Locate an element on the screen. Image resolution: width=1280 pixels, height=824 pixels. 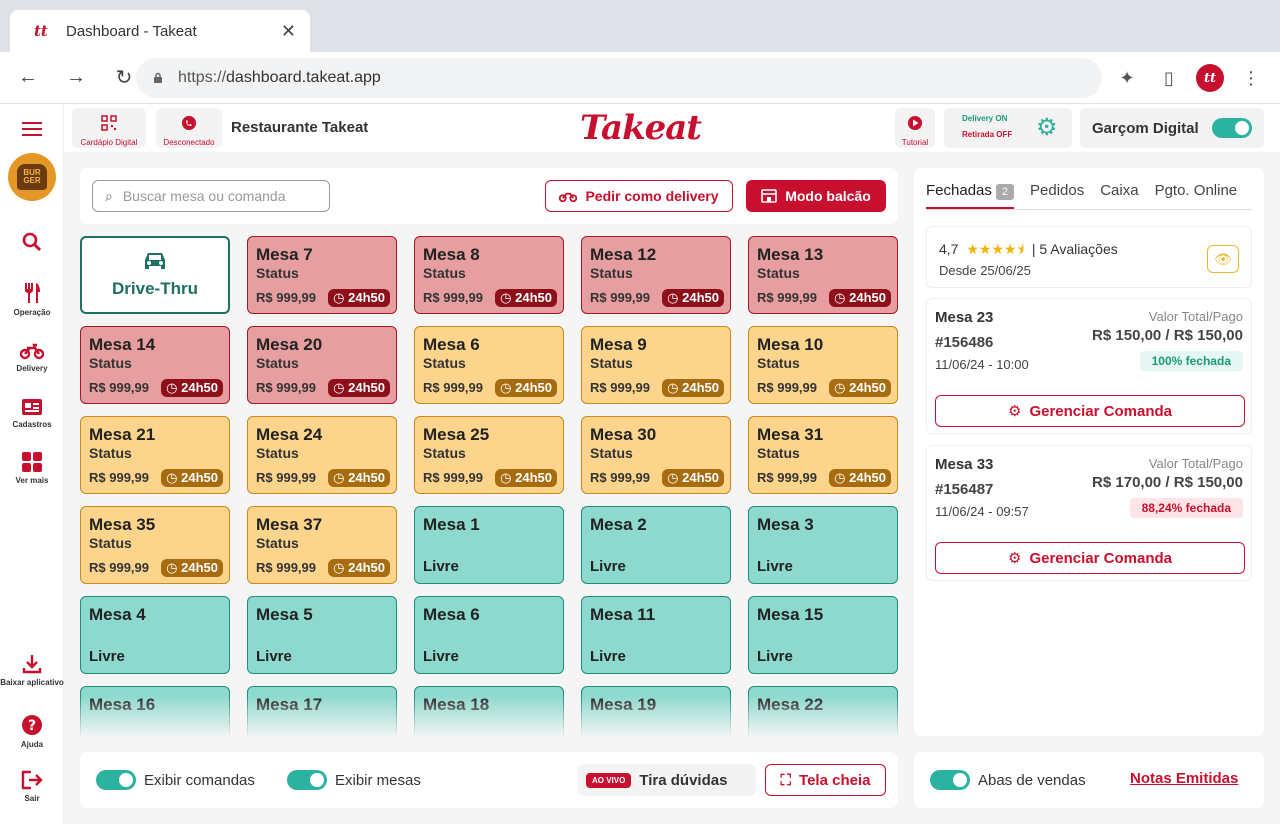
table-name: Mesa 31 is located at coordinates (790, 434).